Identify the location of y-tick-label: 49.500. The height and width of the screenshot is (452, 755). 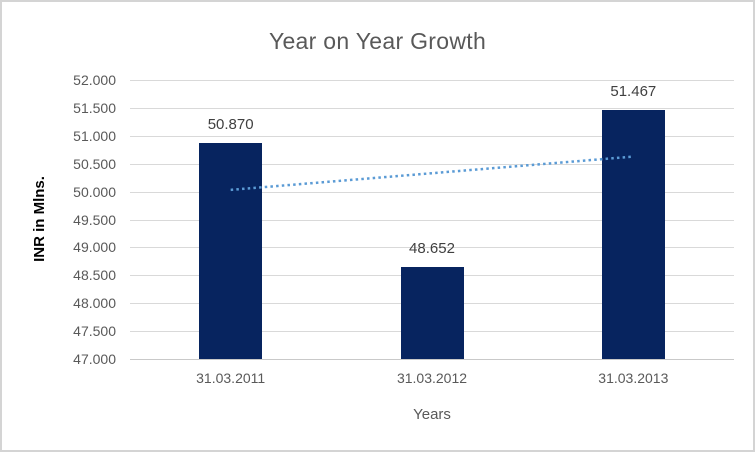
(94, 220).